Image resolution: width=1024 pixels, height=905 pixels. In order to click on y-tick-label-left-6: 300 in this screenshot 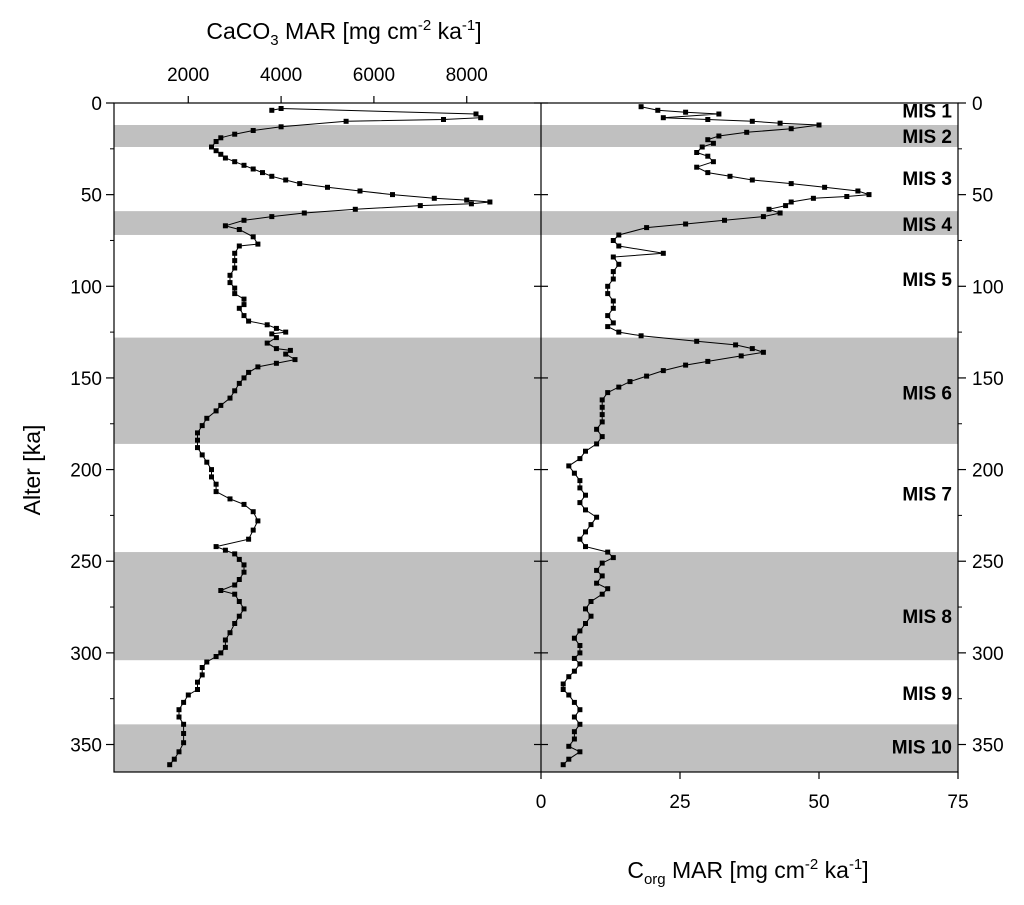, I will do `click(86, 654)`.